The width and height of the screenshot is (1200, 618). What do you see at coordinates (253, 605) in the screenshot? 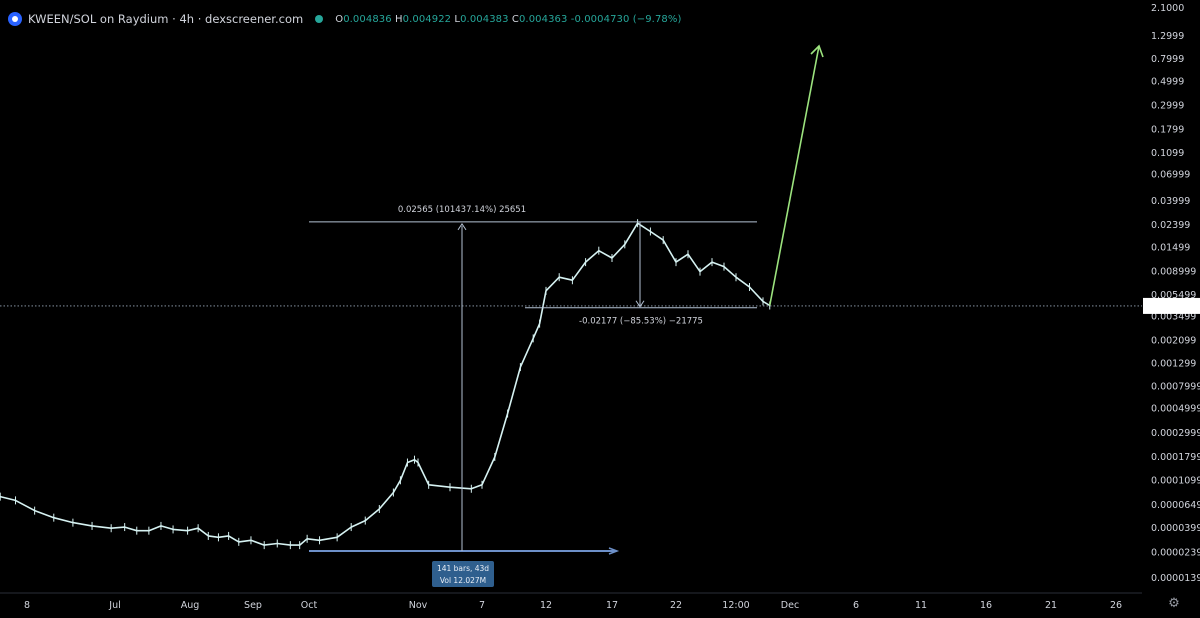
I see `x-tick-label: Sep` at bounding box center [253, 605].